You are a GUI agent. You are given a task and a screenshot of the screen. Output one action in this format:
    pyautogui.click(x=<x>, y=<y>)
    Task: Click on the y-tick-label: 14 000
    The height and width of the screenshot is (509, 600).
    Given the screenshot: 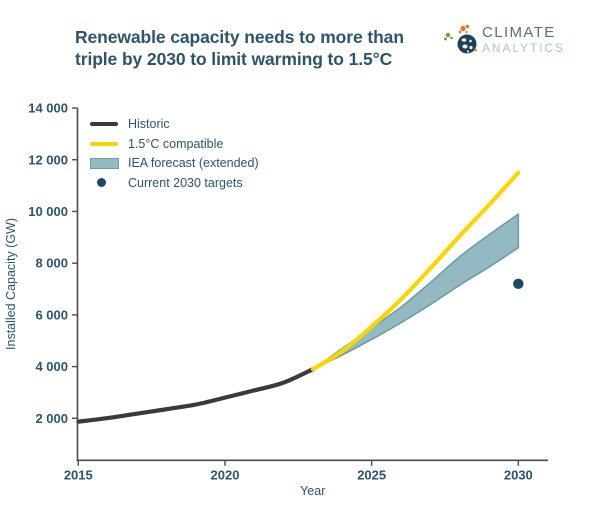 What is the action you would take?
    pyautogui.click(x=48, y=108)
    